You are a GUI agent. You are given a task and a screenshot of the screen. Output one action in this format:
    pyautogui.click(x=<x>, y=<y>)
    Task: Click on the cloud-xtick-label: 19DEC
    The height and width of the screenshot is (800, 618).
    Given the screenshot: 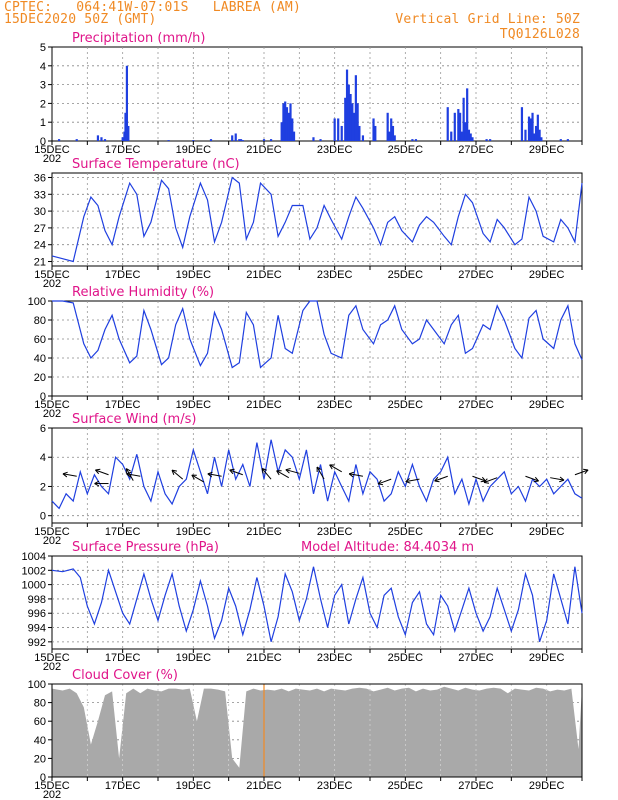 What is the action you would take?
    pyautogui.click(x=194, y=786)
    